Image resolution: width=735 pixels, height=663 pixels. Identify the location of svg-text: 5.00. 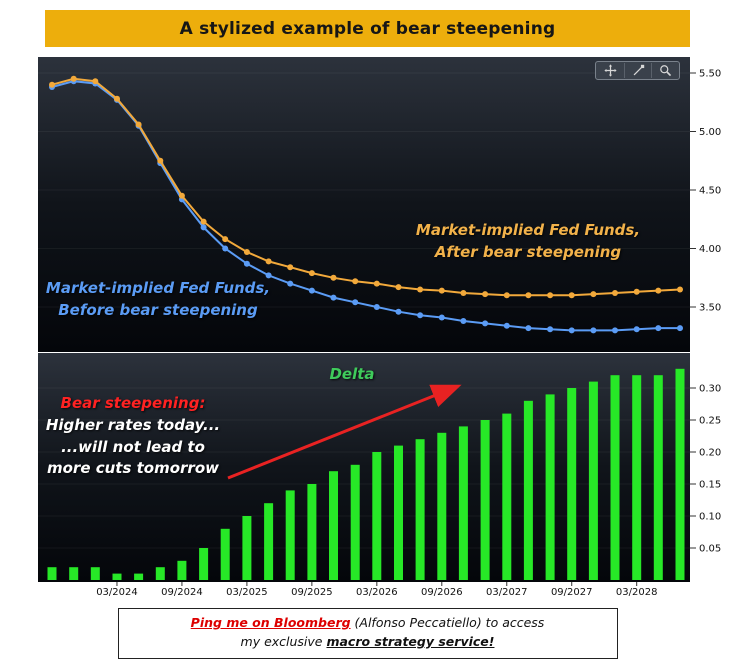
(710, 132).